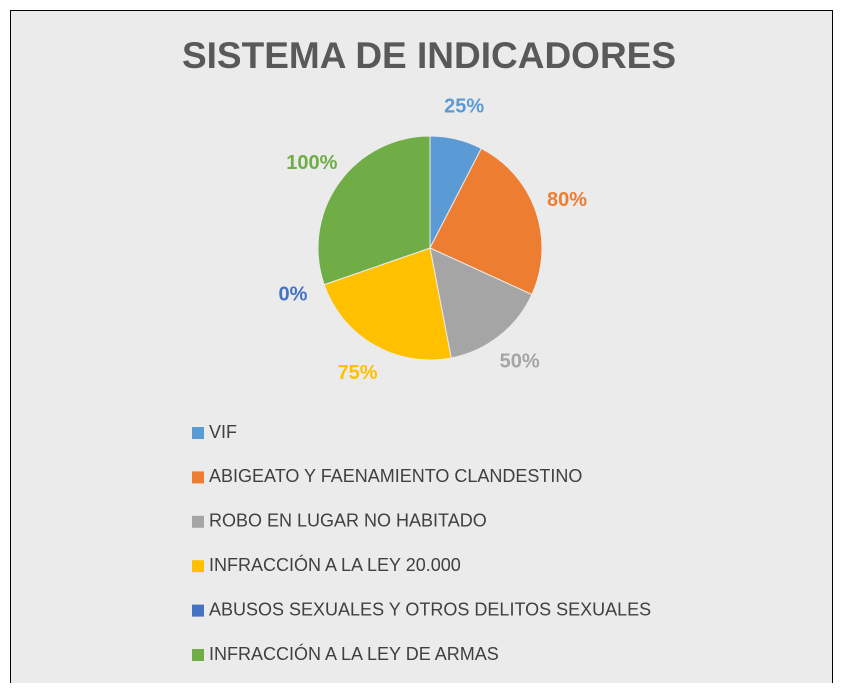 This screenshot has height=688, width=843. What do you see at coordinates (395, 476) in the screenshot?
I see `legend-label: ABIGEATO Y FAENAMIENTO CLANDESTINO` at bounding box center [395, 476].